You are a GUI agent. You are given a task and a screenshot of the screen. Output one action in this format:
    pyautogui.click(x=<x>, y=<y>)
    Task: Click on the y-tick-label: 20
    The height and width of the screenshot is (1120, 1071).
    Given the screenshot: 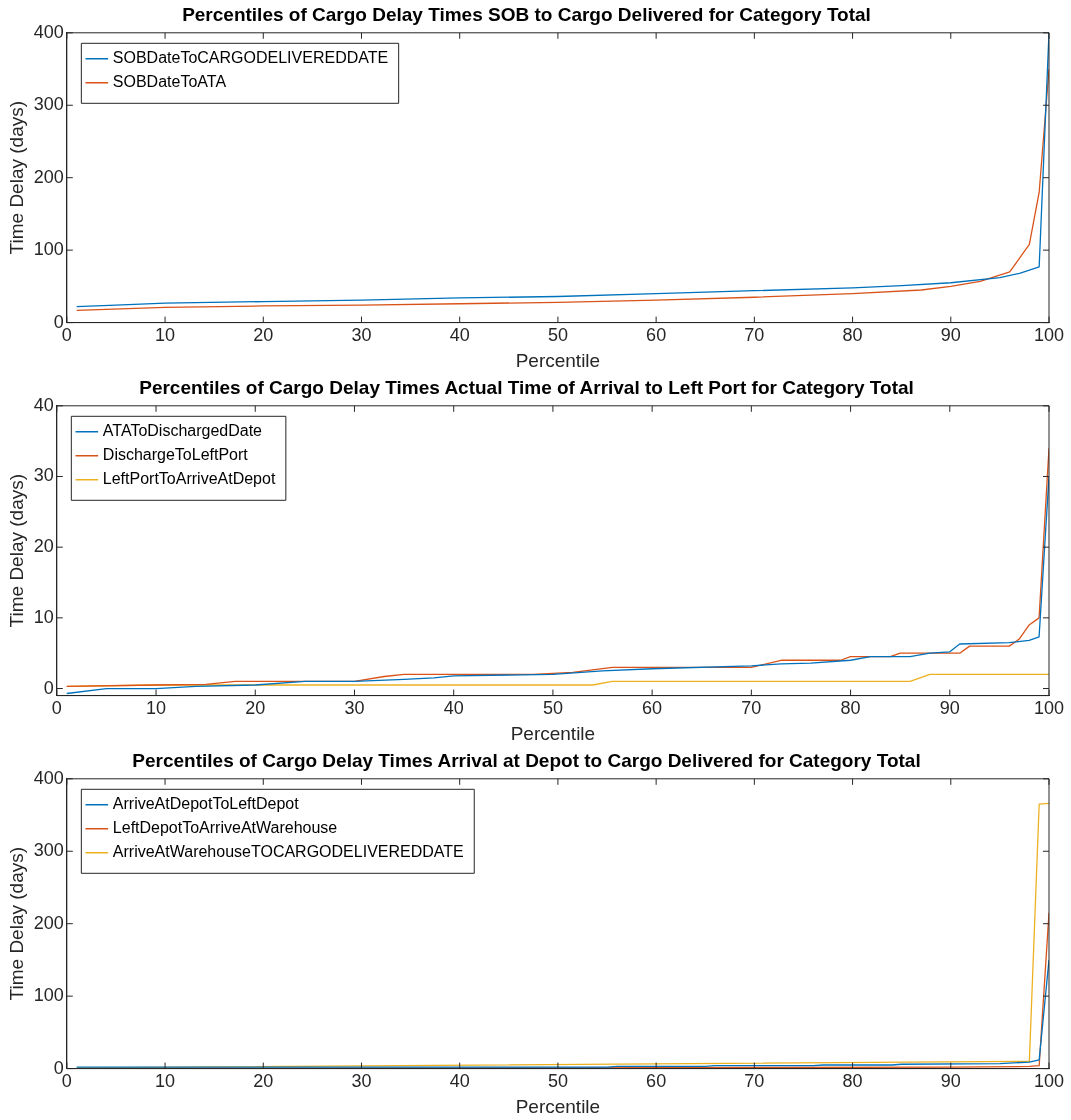 What is the action you would take?
    pyautogui.click(x=43, y=546)
    